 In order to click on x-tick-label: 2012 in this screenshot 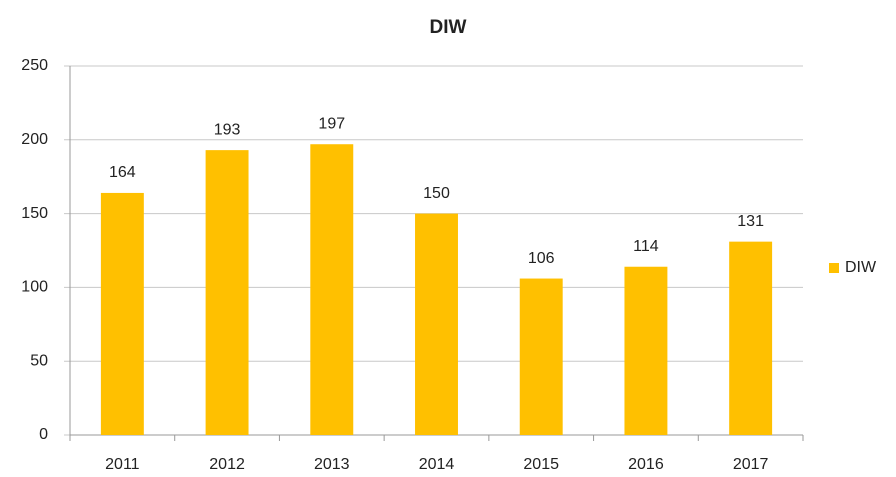, I will do `click(227, 464)`.